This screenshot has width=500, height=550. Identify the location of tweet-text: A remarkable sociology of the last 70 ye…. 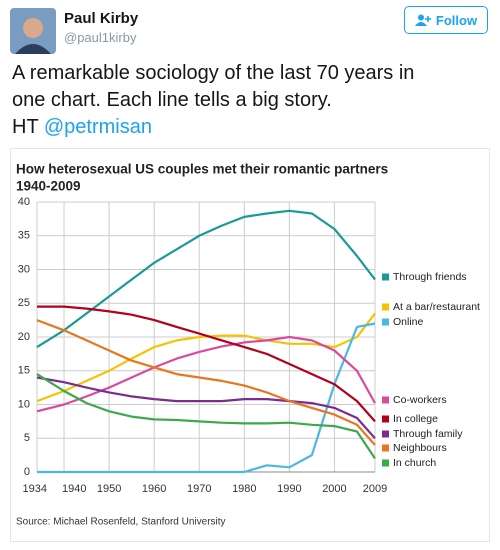
(213, 100).